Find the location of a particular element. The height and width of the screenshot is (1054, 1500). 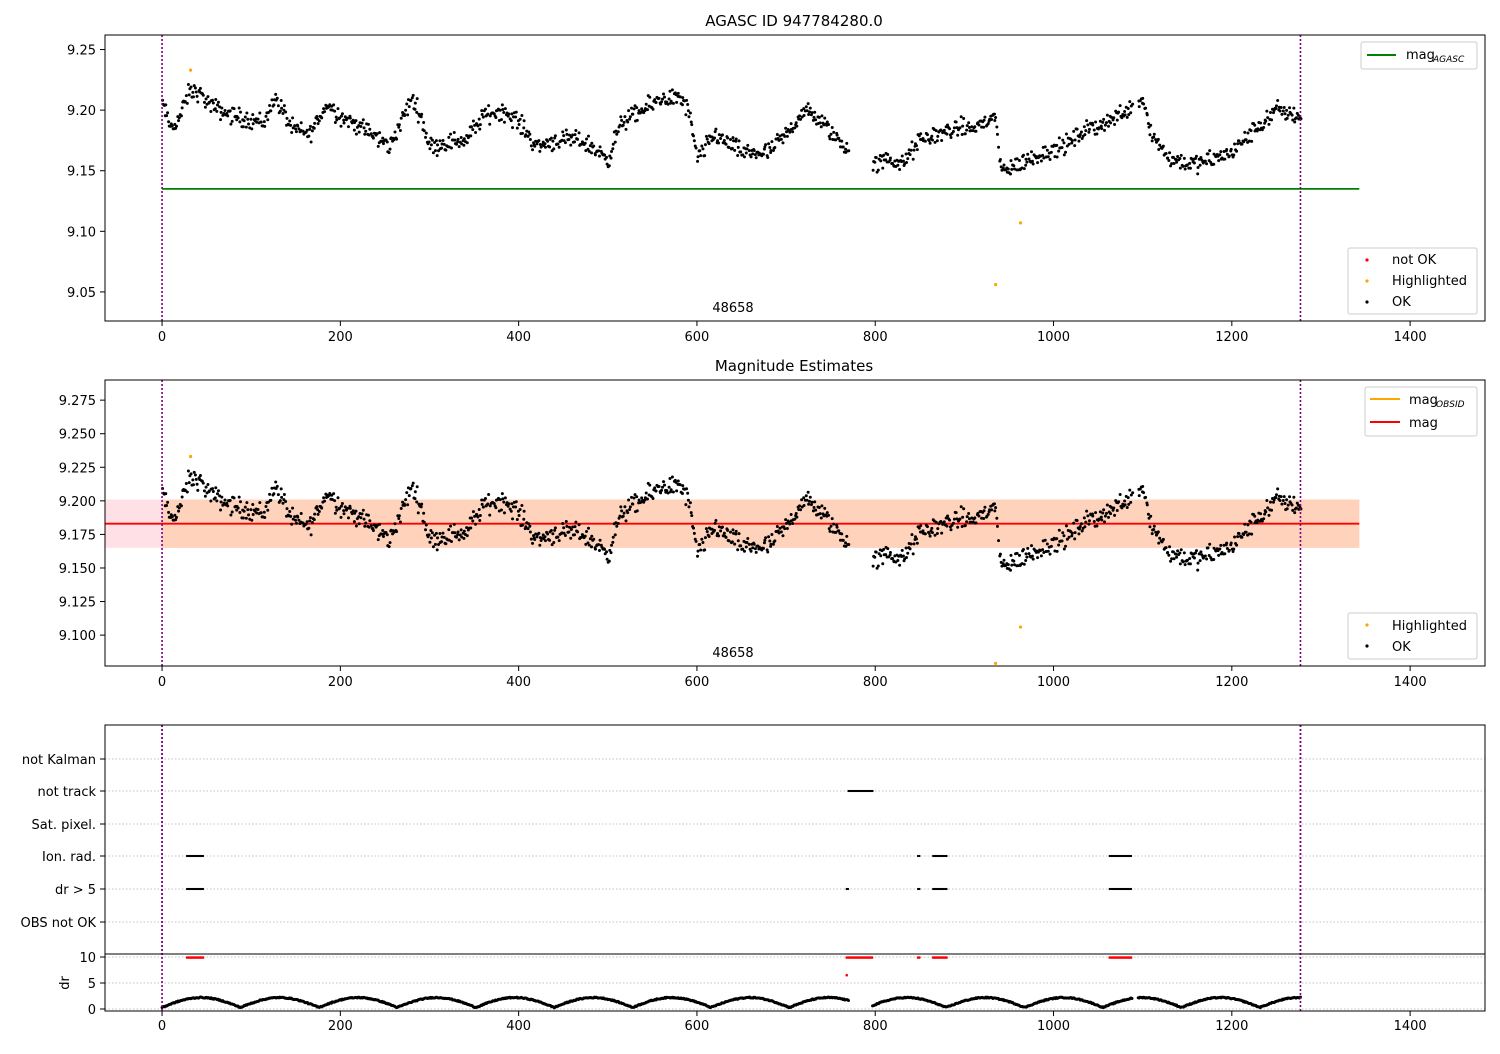

legend-mag-label: mag is located at coordinates (1423, 423).